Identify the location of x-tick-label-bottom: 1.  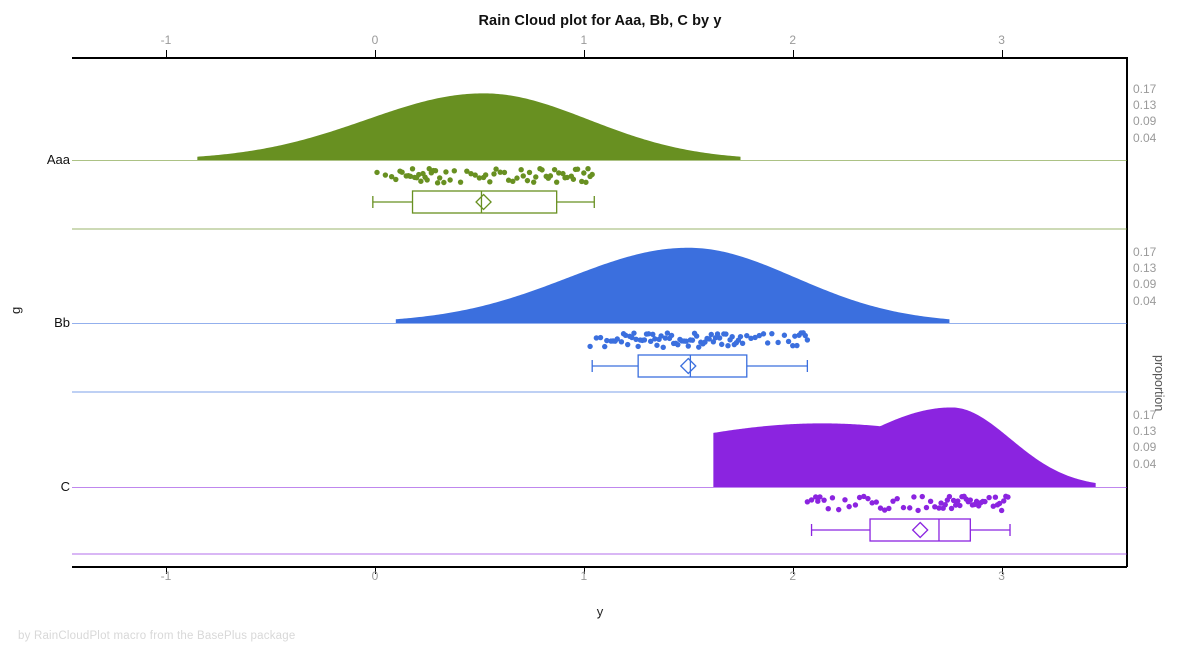
(584, 576).